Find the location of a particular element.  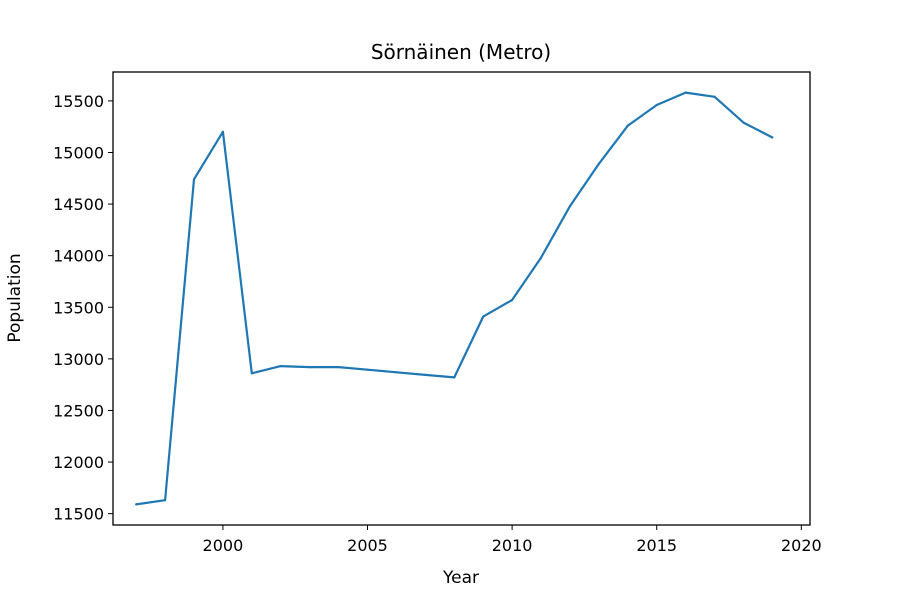

y-axis-title: Population is located at coordinates (15, 297).